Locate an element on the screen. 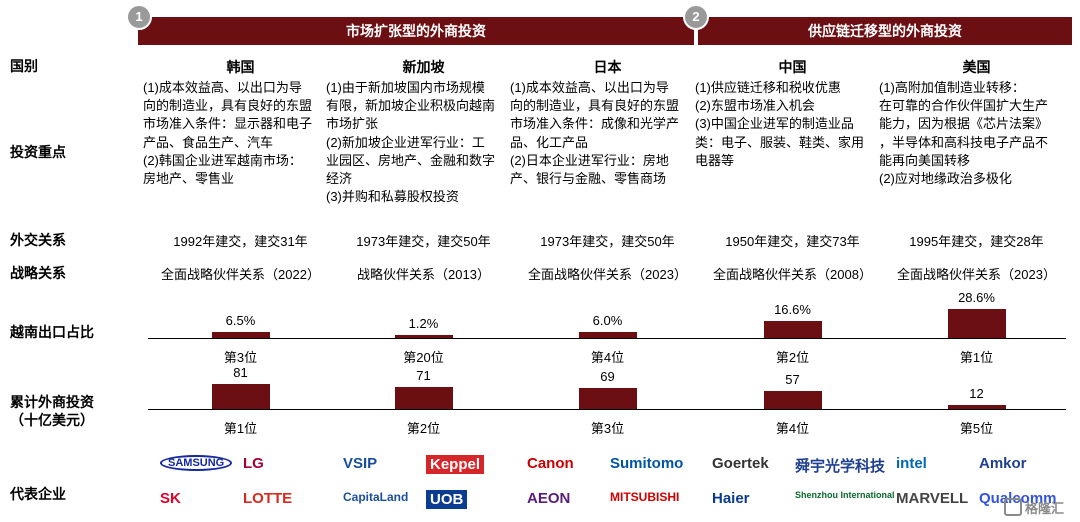 This screenshot has width=1080, height=522. strategic-relation-0: 全面战略伙伴关系（2022） is located at coordinates (240, 274).